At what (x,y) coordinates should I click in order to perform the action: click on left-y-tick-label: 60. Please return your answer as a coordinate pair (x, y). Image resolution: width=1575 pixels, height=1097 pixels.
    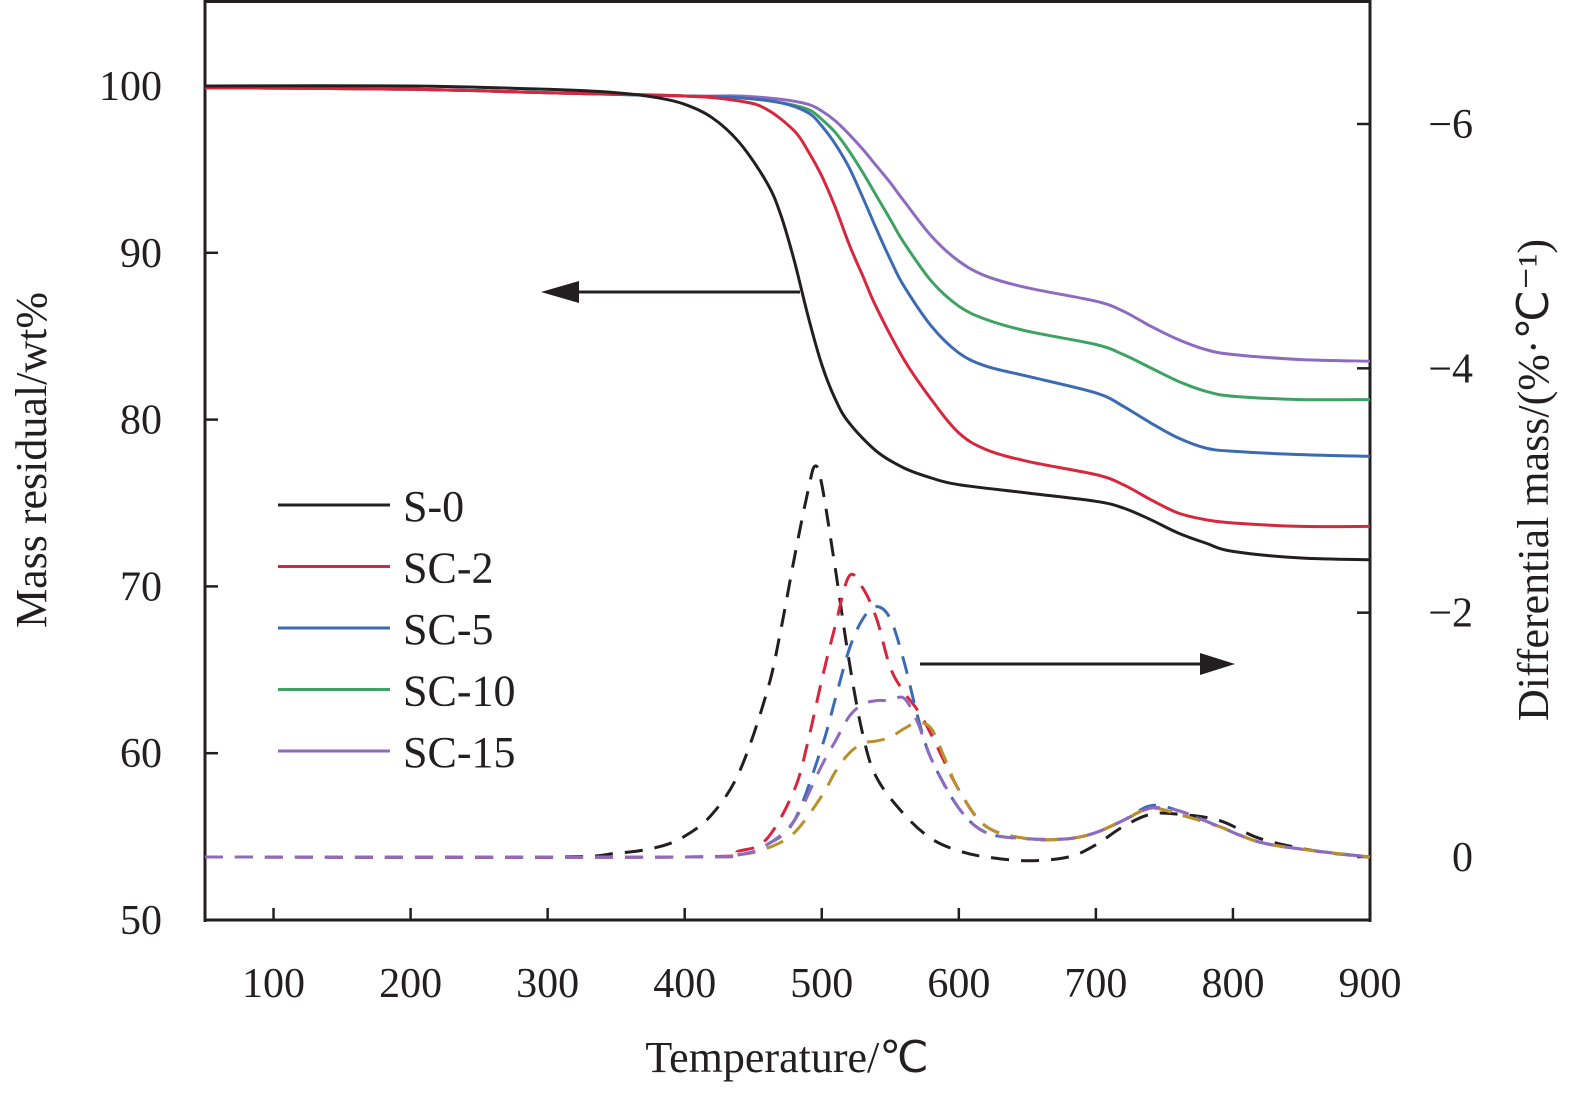
    Looking at the image, I should click on (141, 754).